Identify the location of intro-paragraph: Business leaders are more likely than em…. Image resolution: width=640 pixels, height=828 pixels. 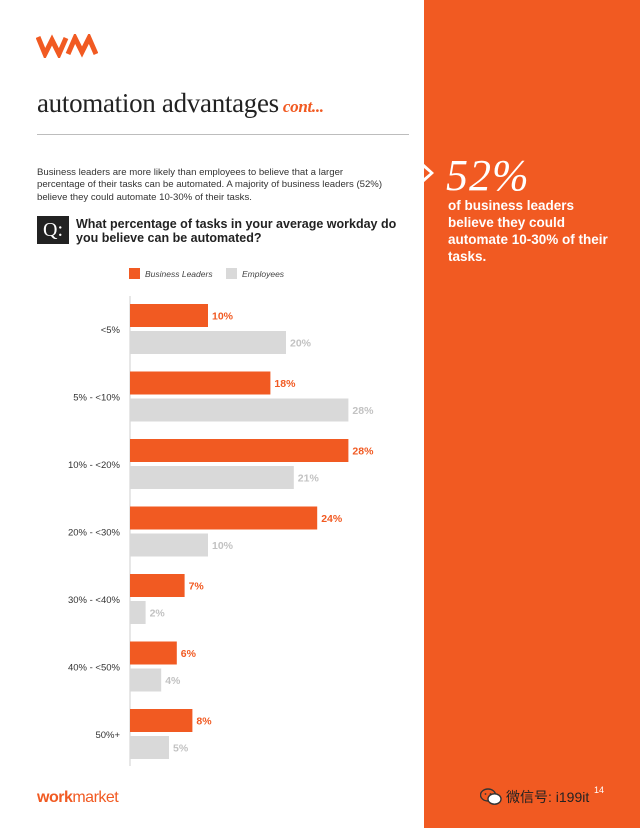
(210, 184).